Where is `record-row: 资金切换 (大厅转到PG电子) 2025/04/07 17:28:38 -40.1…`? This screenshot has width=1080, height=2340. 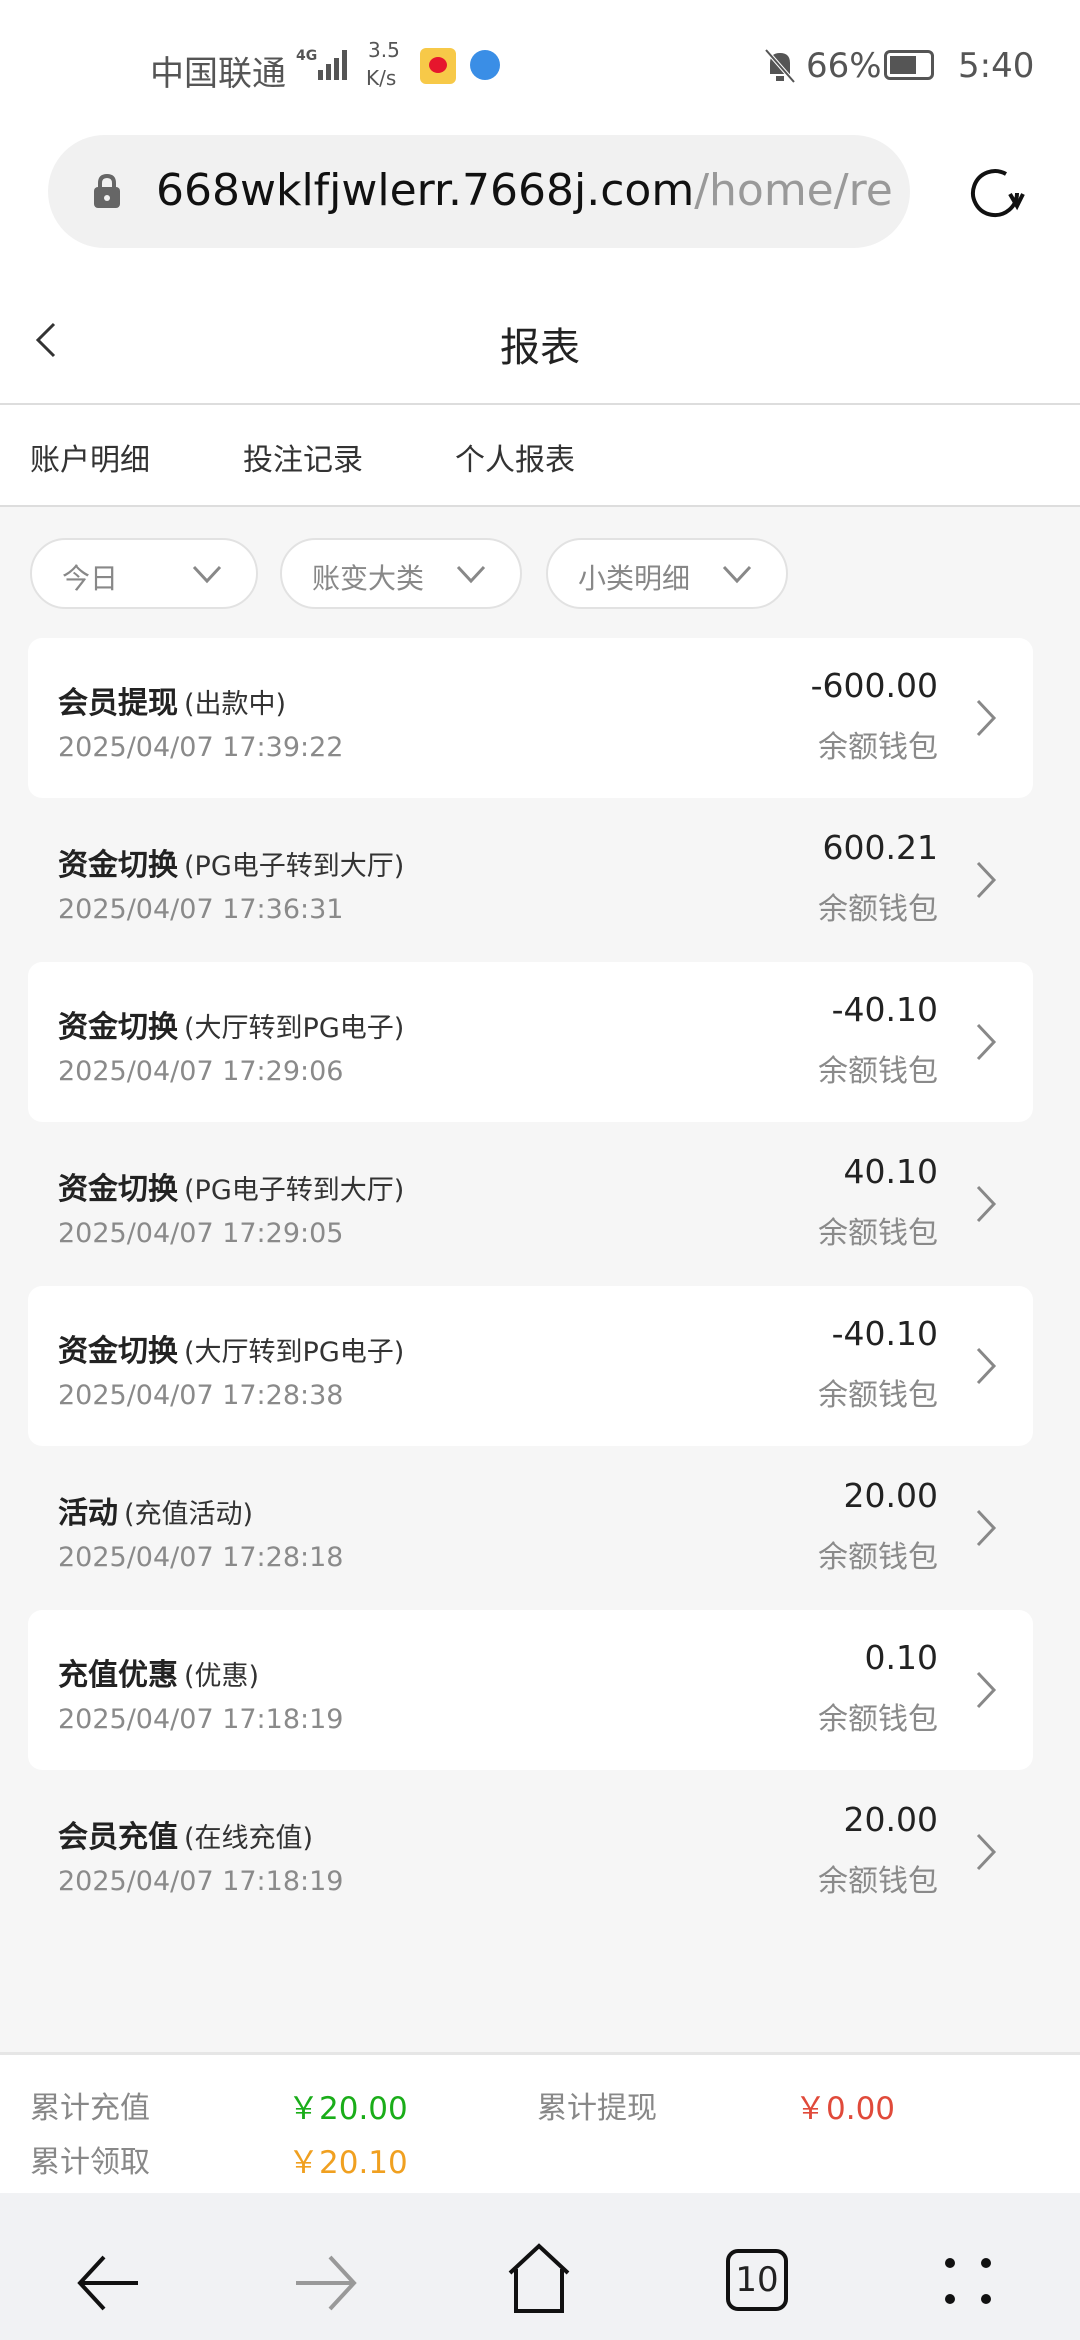 record-row: 资金切换 (大厅转到PG电子) 2025/04/07 17:28:38 -40.1… is located at coordinates (530, 1366).